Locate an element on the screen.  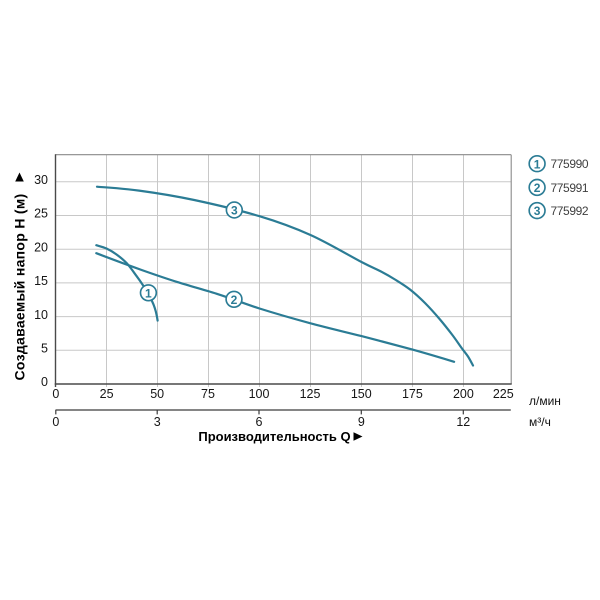
svg-text: 225 is located at coordinates (503, 394).